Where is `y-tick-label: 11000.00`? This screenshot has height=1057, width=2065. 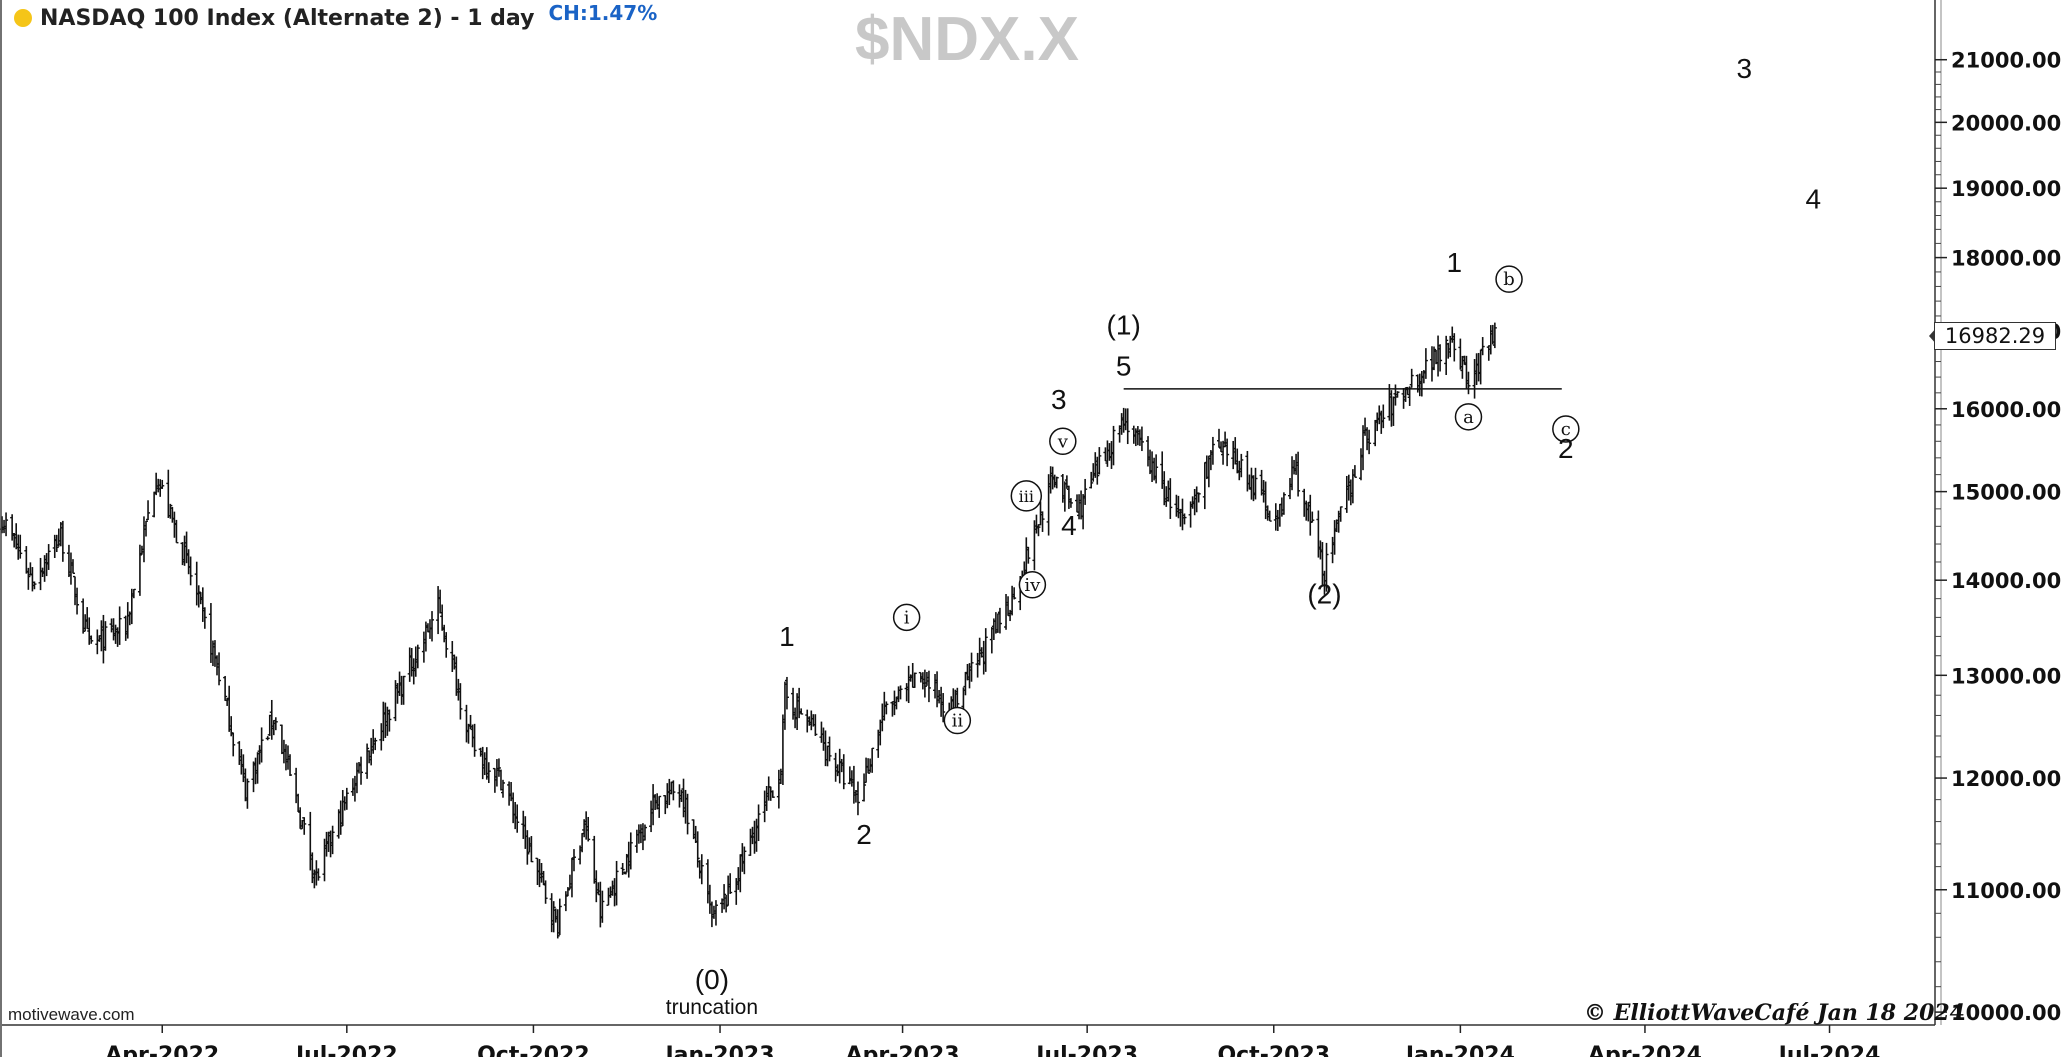
y-tick-label: 11000.00 is located at coordinates (2006, 891).